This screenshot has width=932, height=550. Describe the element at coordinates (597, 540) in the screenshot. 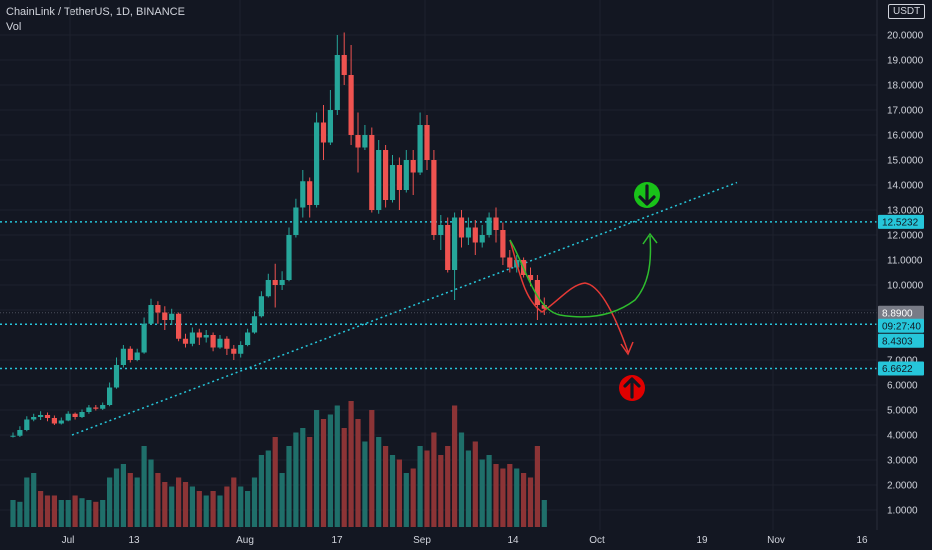

I see `time-tick-label: Oct` at that location.